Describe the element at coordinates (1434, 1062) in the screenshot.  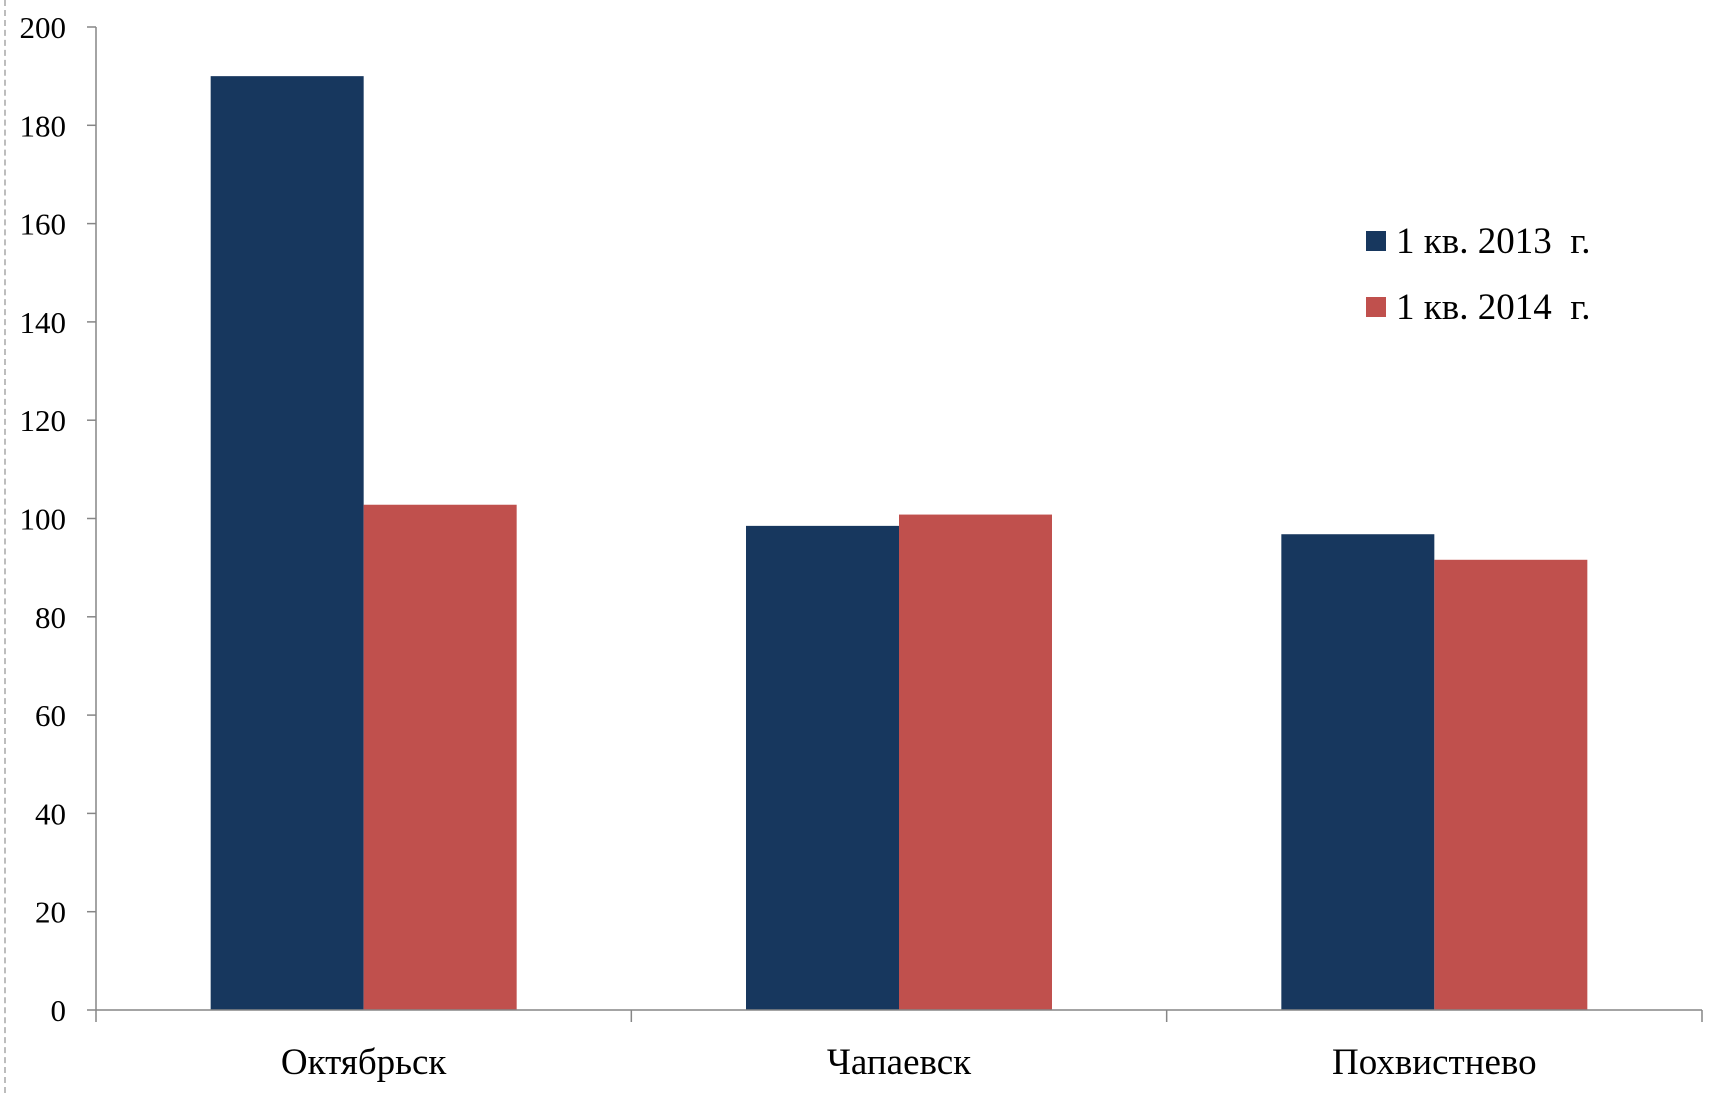
I see `x-tick-label: Похвистнево` at that location.